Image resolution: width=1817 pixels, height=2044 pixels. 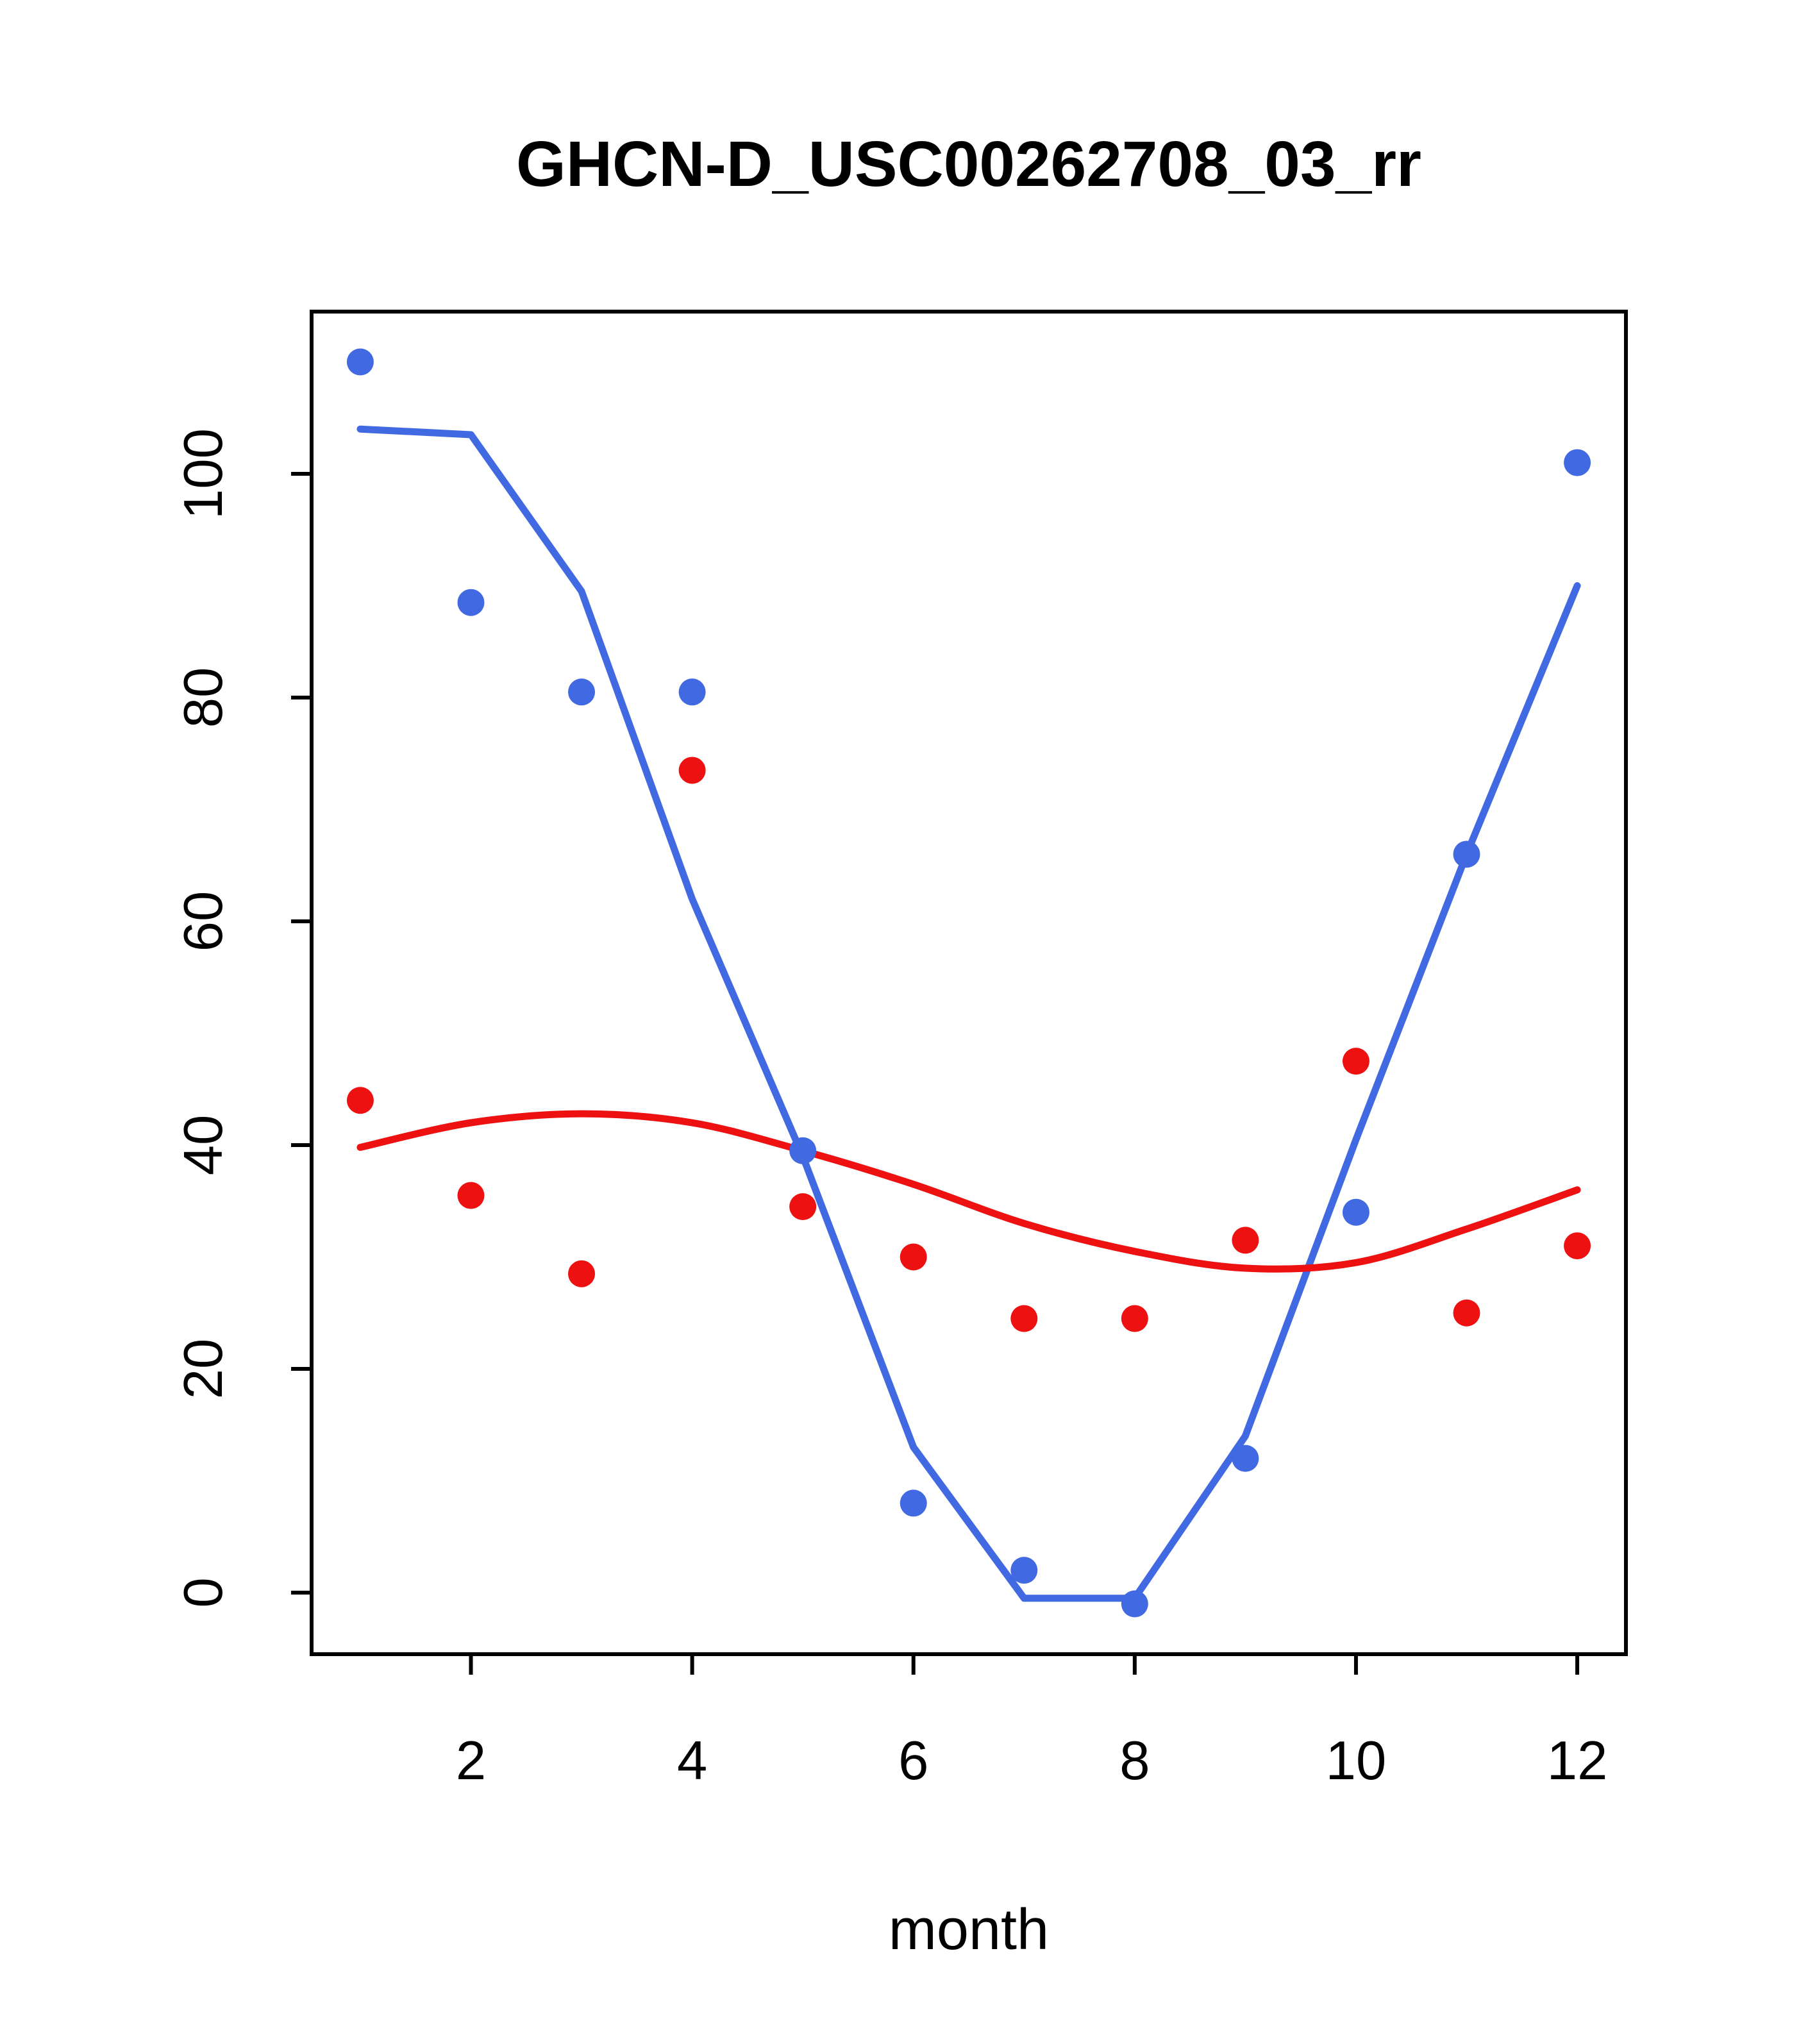 What do you see at coordinates (471, 1761) in the screenshot?
I see `x-tick-label: 2` at bounding box center [471, 1761].